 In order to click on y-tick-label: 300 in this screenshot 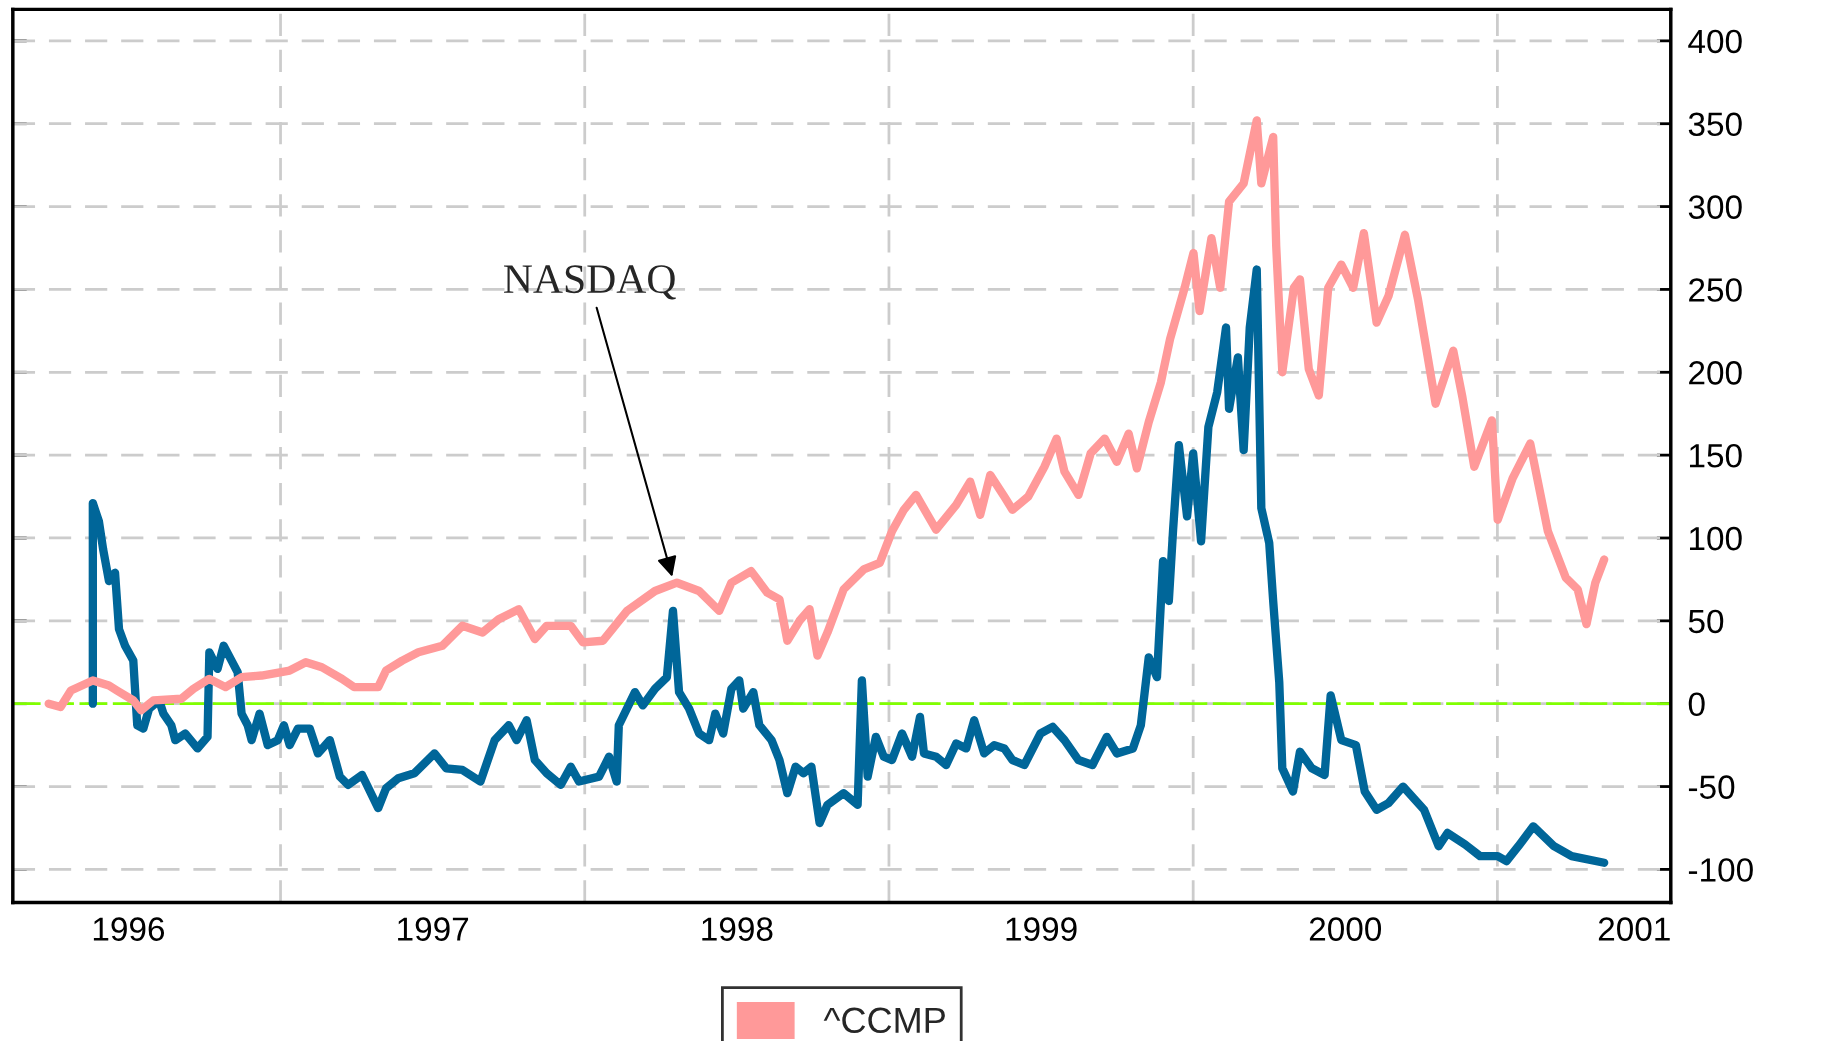, I will do `click(1715, 207)`.